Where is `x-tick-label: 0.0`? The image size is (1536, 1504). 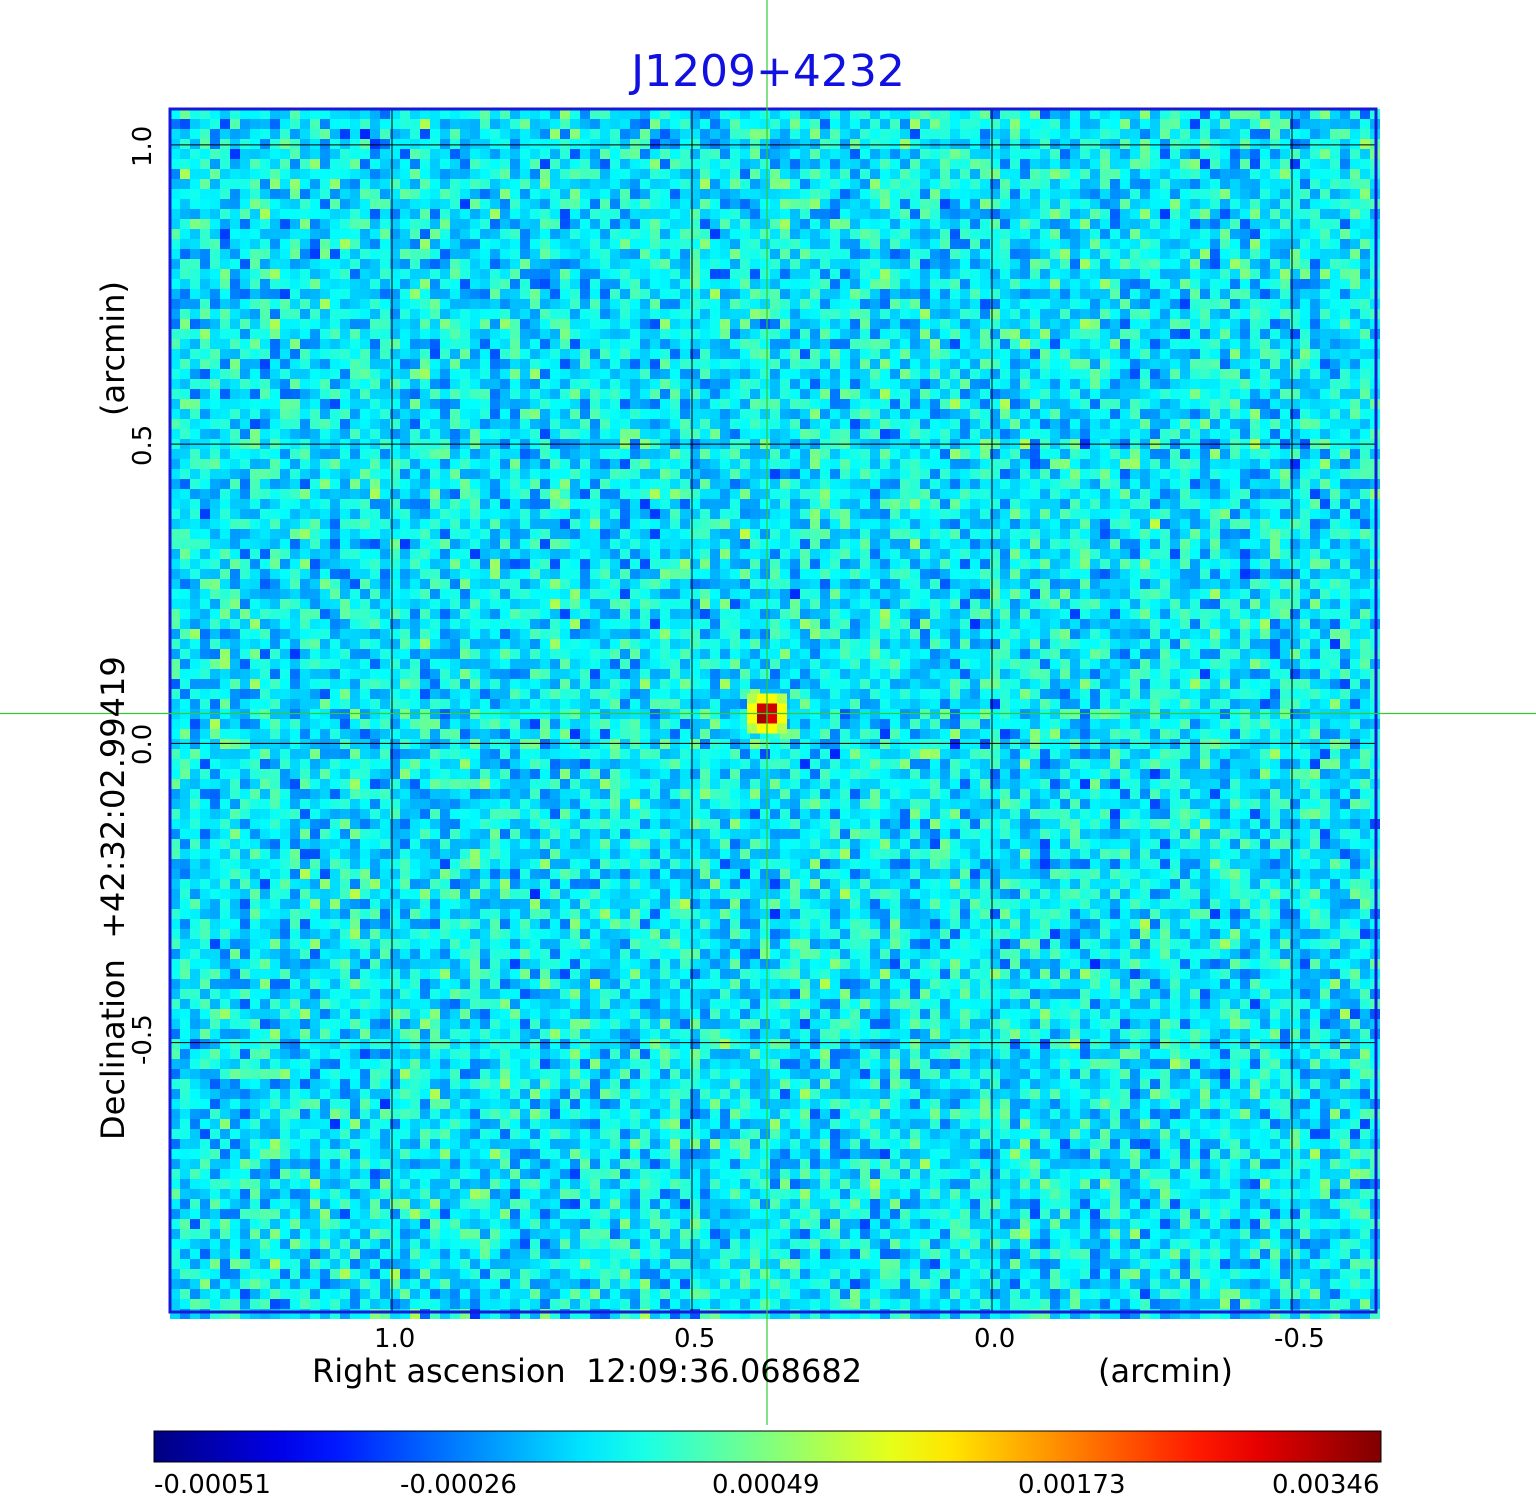
x-tick-label: 0.0 is located at coordinates (994, 1339).